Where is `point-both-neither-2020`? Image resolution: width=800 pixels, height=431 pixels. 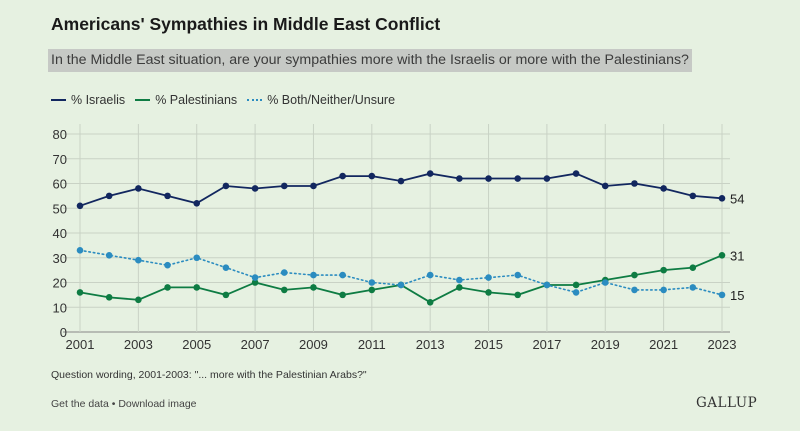 point-both-neither-2020 is located at coordinates (634, 290).